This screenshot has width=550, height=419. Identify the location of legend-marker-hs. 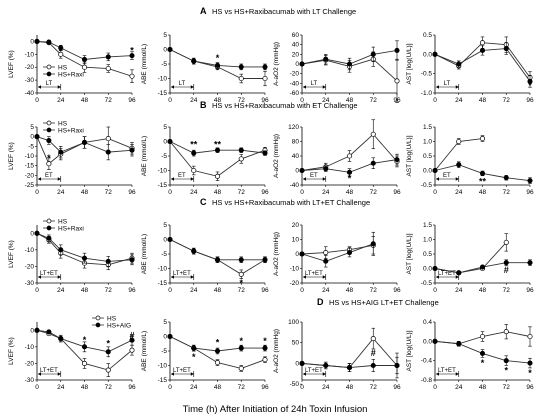
(98, 318).